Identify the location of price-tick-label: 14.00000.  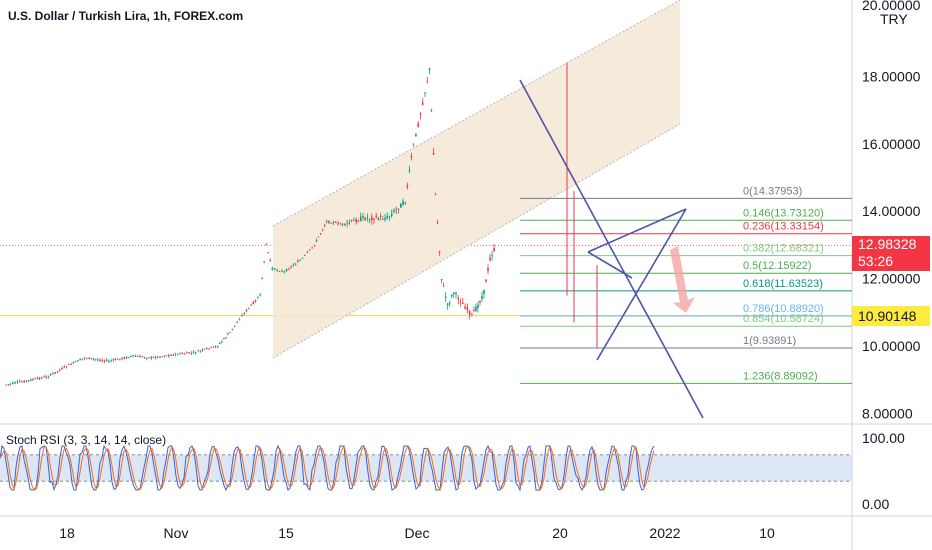
(891, 211).